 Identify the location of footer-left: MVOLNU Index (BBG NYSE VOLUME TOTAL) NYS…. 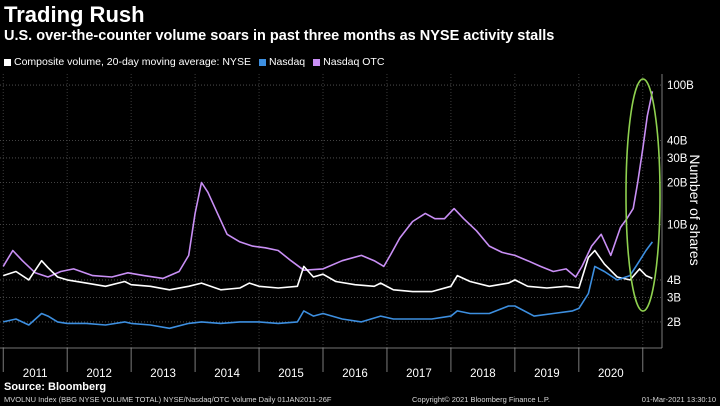
(168, 399).